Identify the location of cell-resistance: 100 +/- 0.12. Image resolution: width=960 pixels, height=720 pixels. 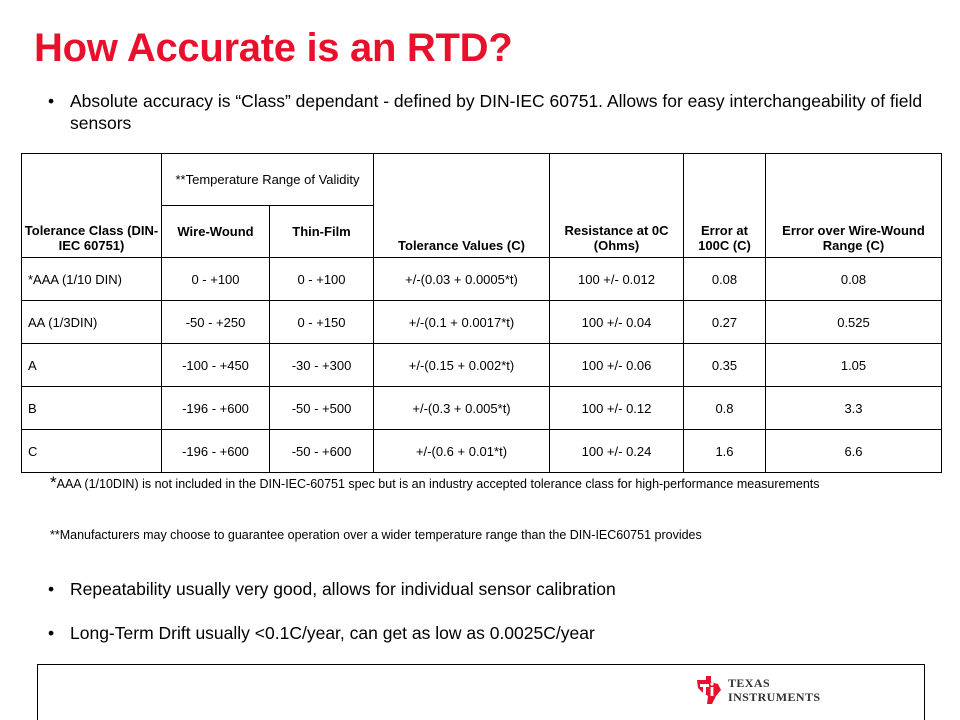
(616, 408).